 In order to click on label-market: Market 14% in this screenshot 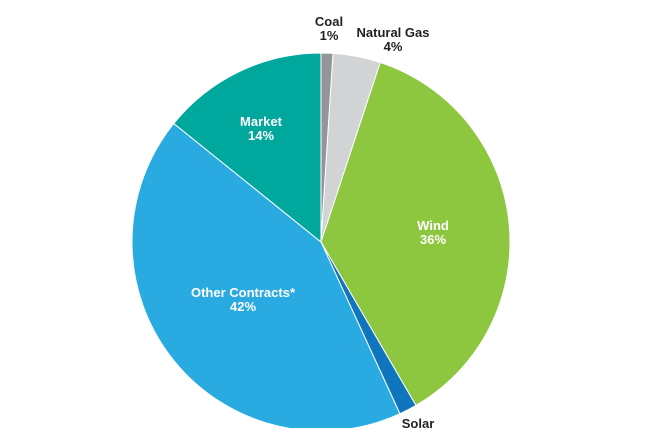, I will do `click(261, 128)`.